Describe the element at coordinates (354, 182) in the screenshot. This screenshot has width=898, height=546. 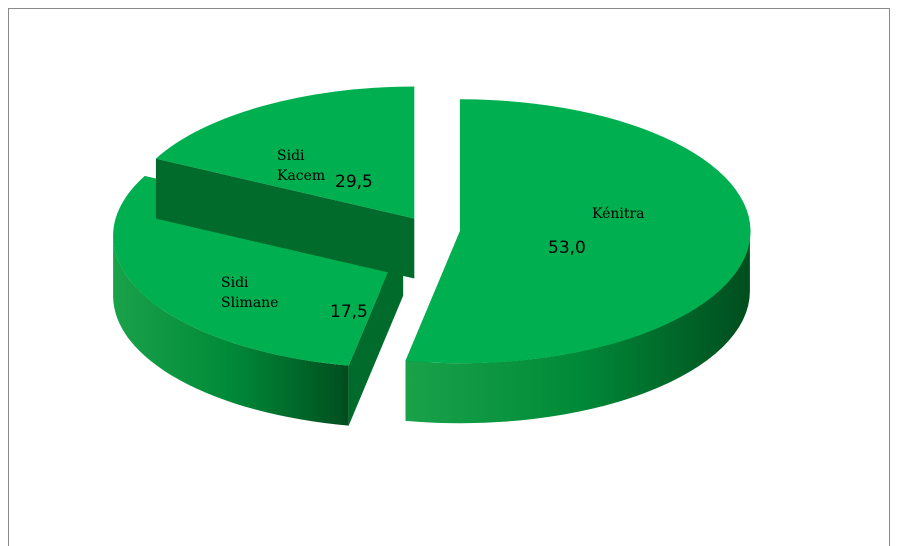
I see `slice-value-label: 29,5` at that location.